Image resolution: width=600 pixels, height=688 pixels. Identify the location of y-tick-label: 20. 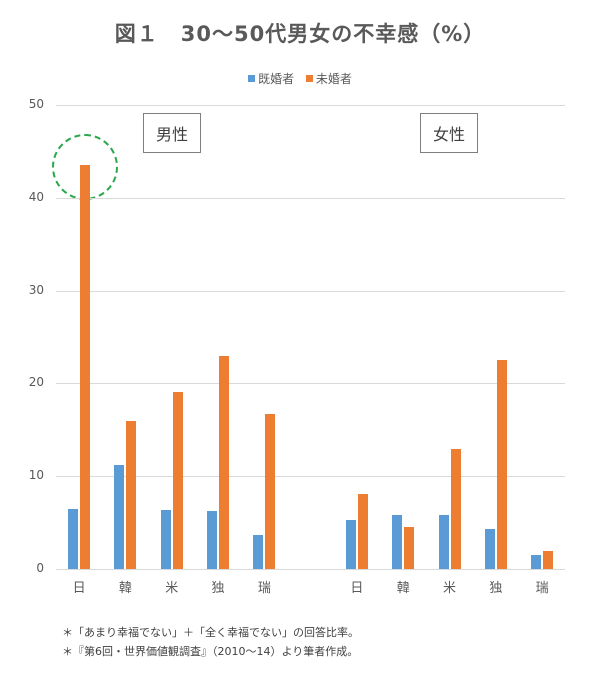
(36, 382).